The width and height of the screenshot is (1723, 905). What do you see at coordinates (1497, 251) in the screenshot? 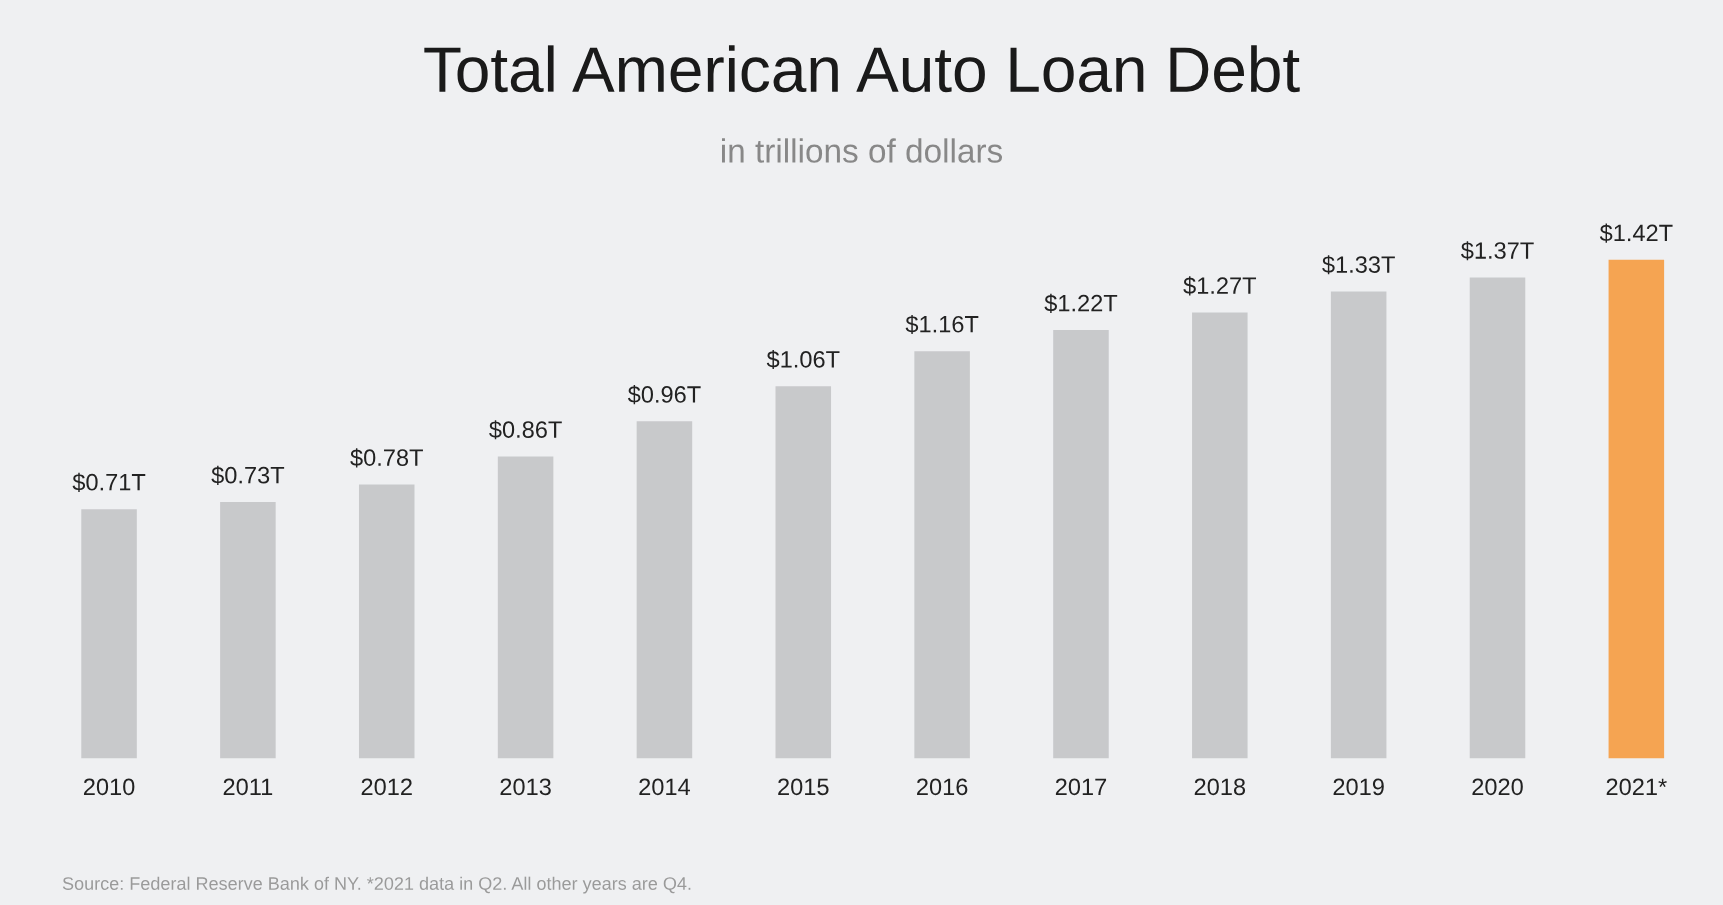
I see `data-label: $1.37T` at bounding box center [1497, 251].